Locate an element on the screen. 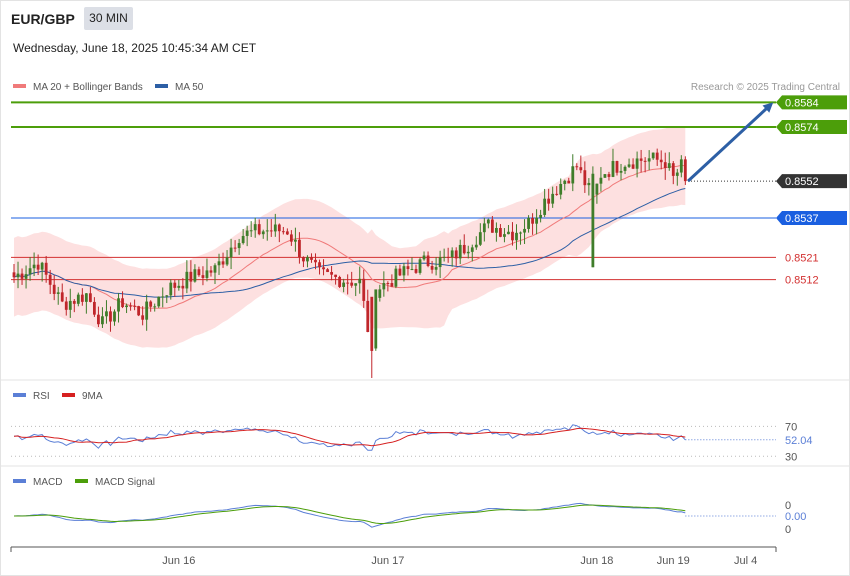 The image size is (850, 576). macd-panel: 00.000 is located at coordinates (409, 518).